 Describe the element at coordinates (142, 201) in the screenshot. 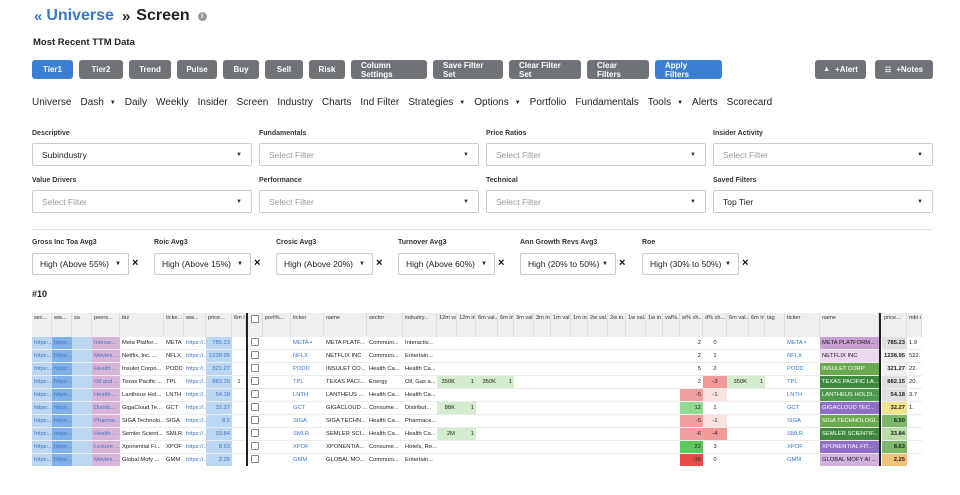

I see `filter-value-drivers-select: Select Filter ▼` at that location.